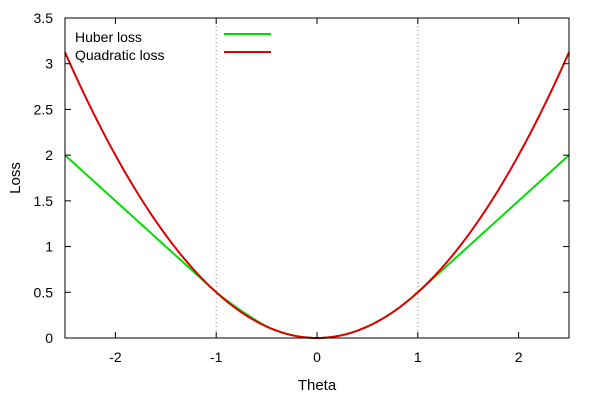 This screenshot has height=400, width=600. I want to click on y-tick-label: 1, so click(49, 247).